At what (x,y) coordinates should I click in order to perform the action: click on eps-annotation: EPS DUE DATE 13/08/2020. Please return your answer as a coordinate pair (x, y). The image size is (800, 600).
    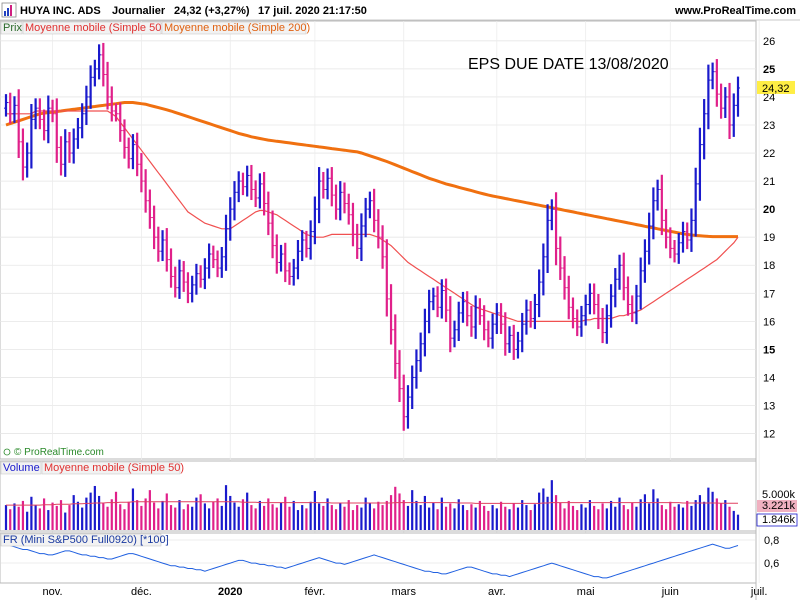
    Looking at the image, I should click on (568, 64).